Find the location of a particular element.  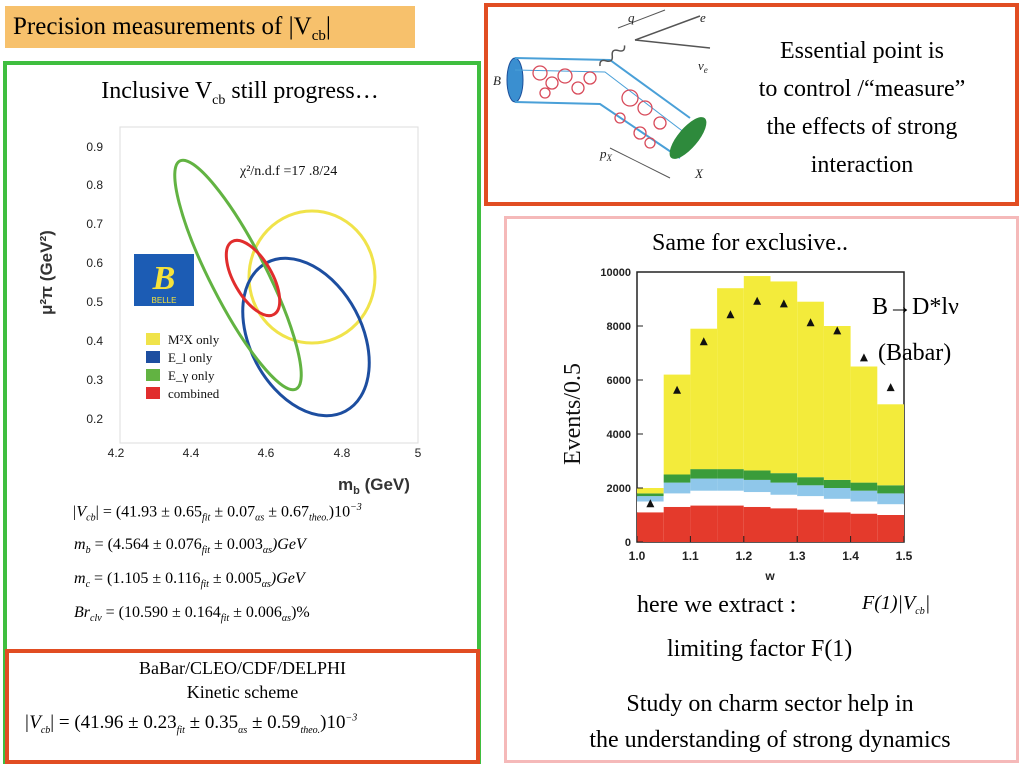

x-tick: 4.8 is located at coordinates (342, 453).